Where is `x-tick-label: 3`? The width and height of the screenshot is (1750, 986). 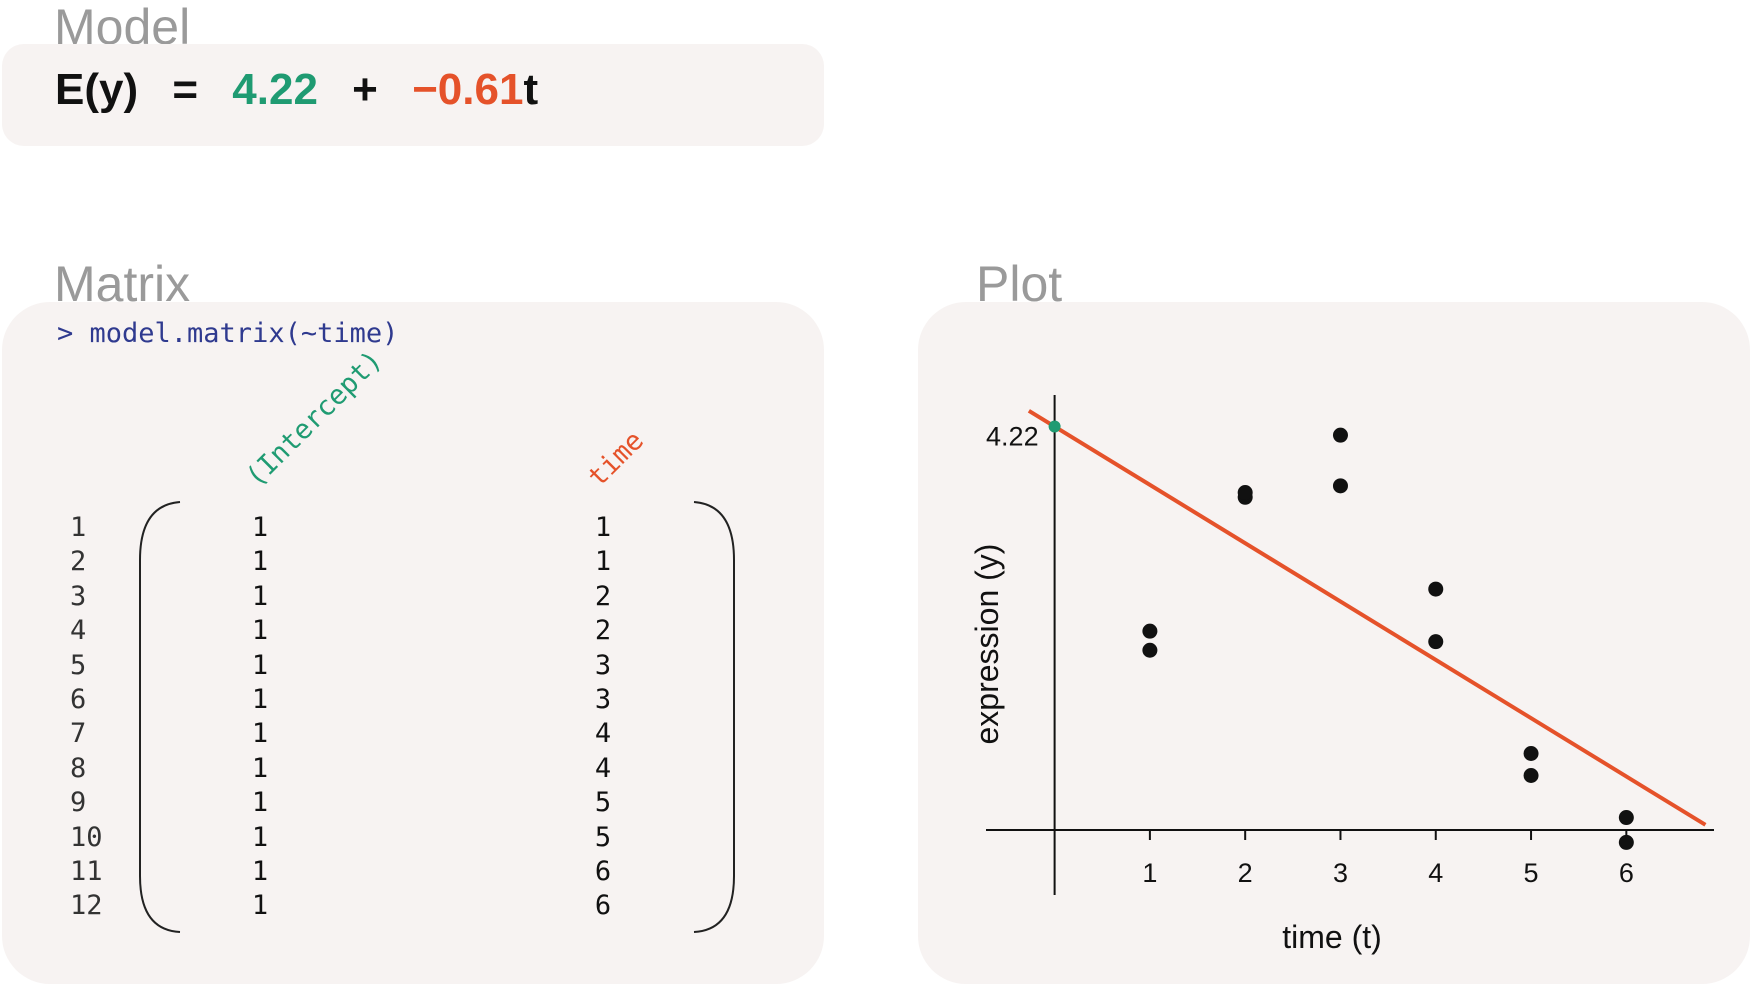
x-tick-label: 3 is located at coordinates (1340, 873).